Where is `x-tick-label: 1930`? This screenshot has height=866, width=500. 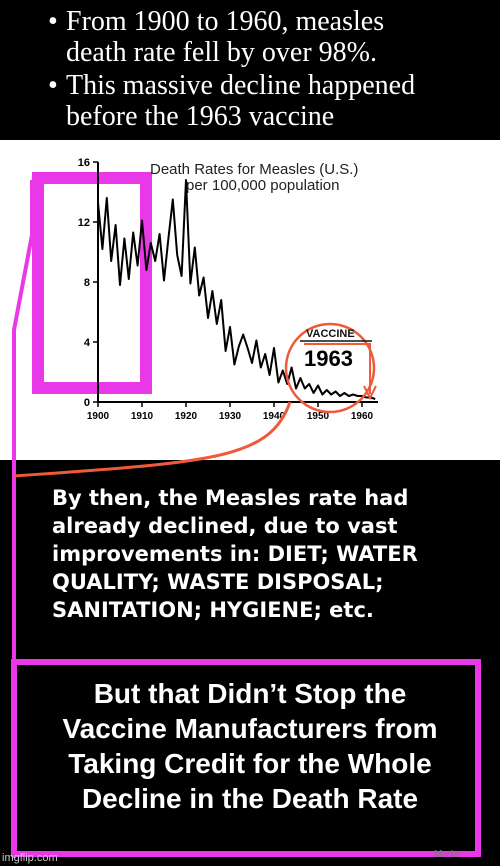 x-tick-label: 1930 is located at coordinates (230, 416).